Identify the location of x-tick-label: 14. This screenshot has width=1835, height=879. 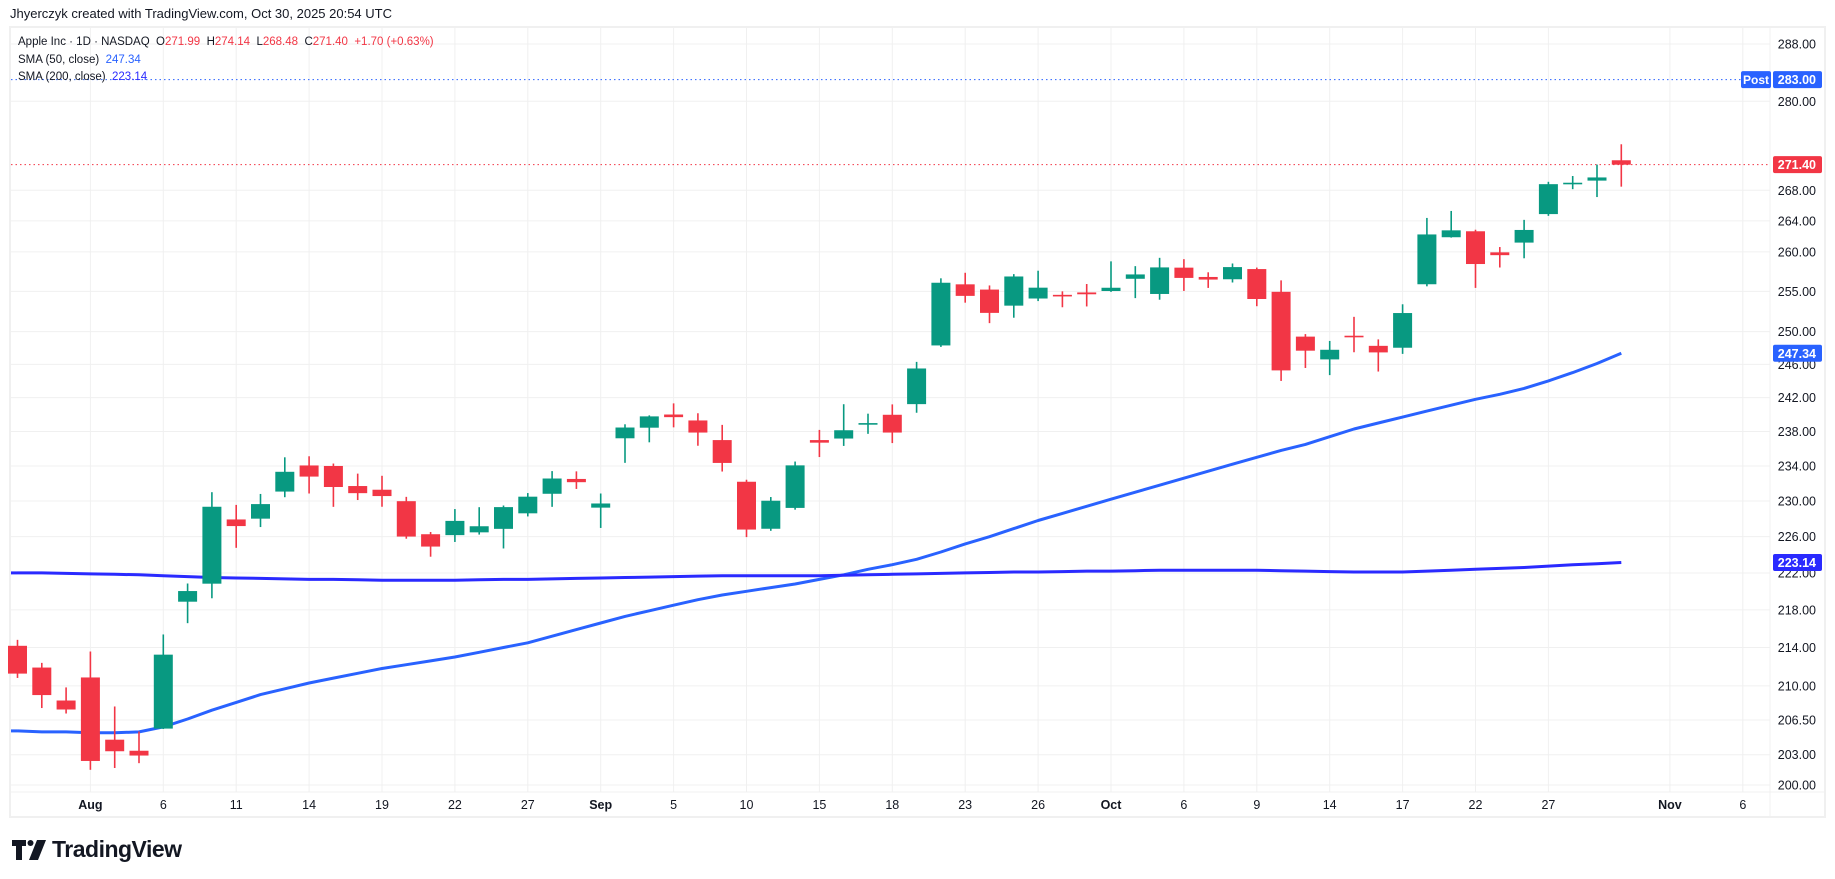
(1330, 805).